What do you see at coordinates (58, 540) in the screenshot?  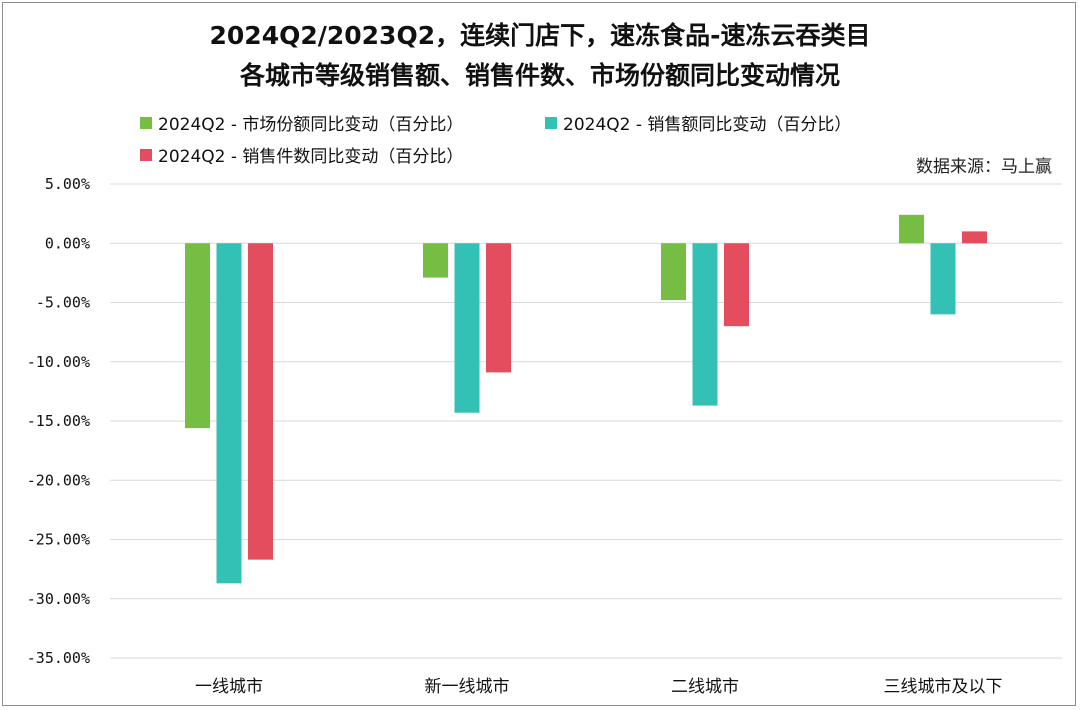 I see `y-tick-label: -25.00%` at bounding box center [58, 540].